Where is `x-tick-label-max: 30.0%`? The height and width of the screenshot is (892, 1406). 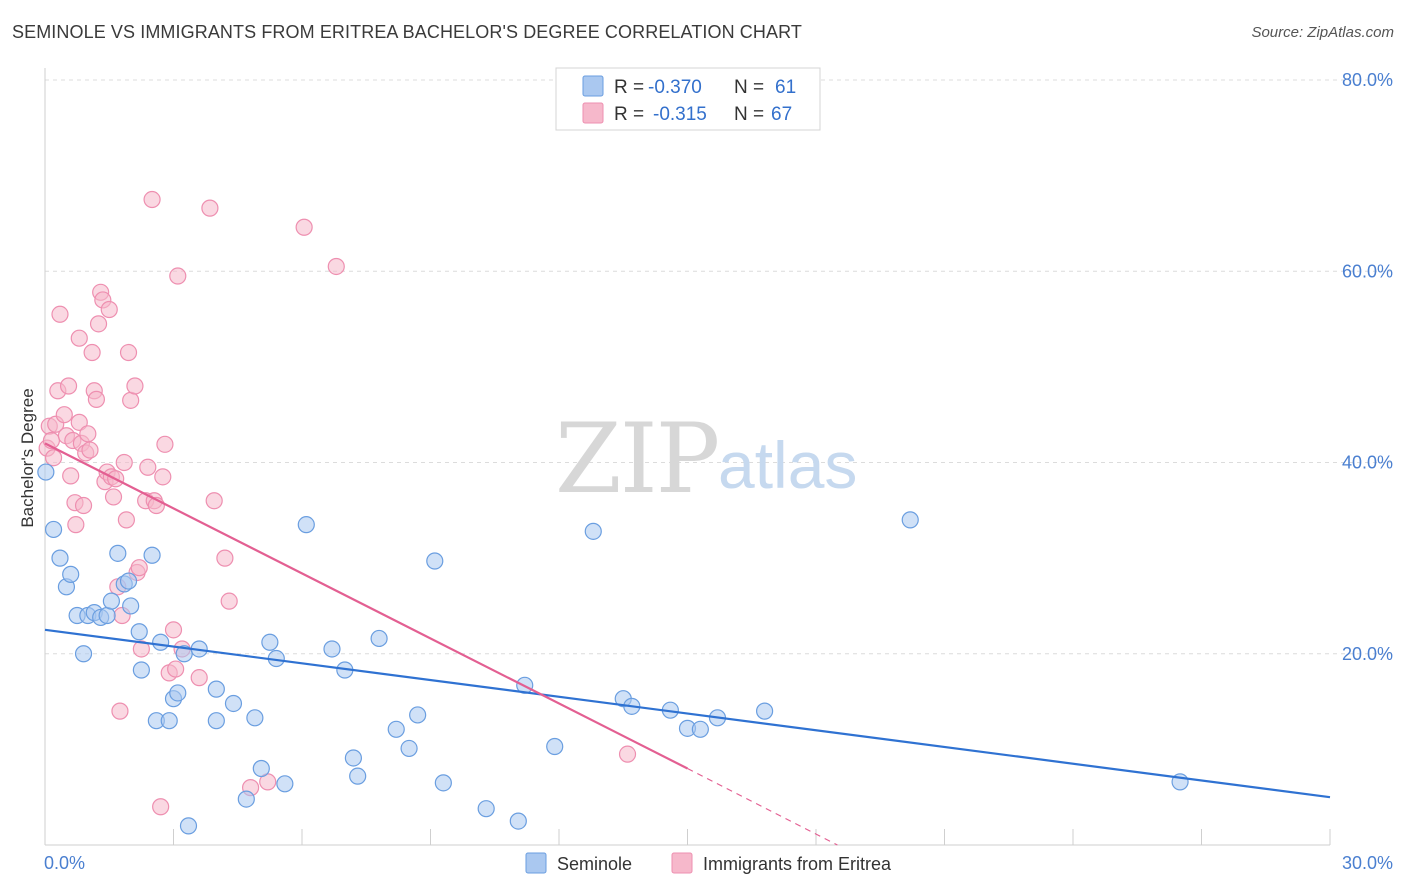
x-tick-label-max: 30.0% is located at coordinates (1367, 863).